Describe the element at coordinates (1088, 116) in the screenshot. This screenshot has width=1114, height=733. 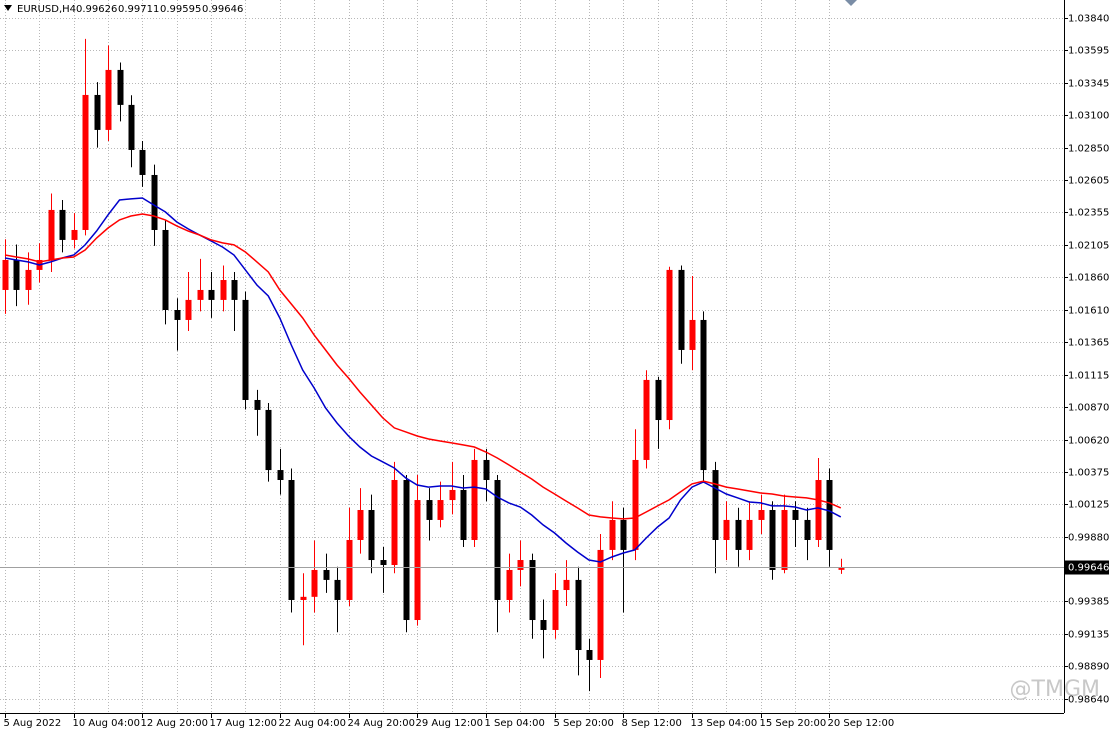
I see `y-tick-label: 1.03100` at that location.